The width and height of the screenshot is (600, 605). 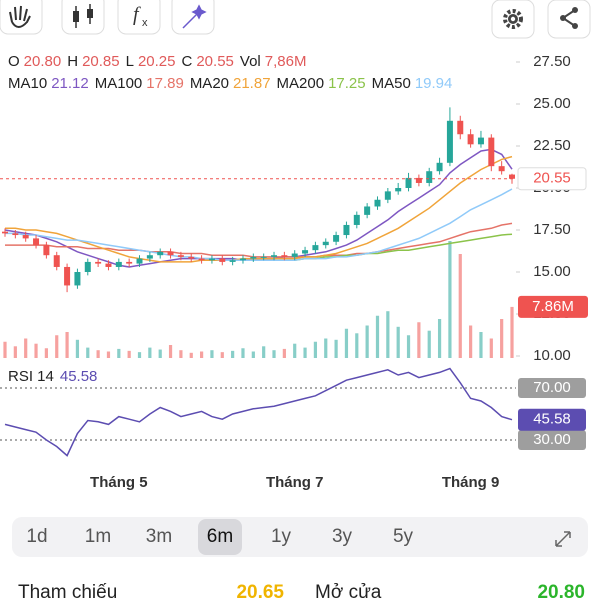 What do you see at coordinates (552, 179) in the screenshot?
I see `price-tag-box` at bounding box center [552, 179].